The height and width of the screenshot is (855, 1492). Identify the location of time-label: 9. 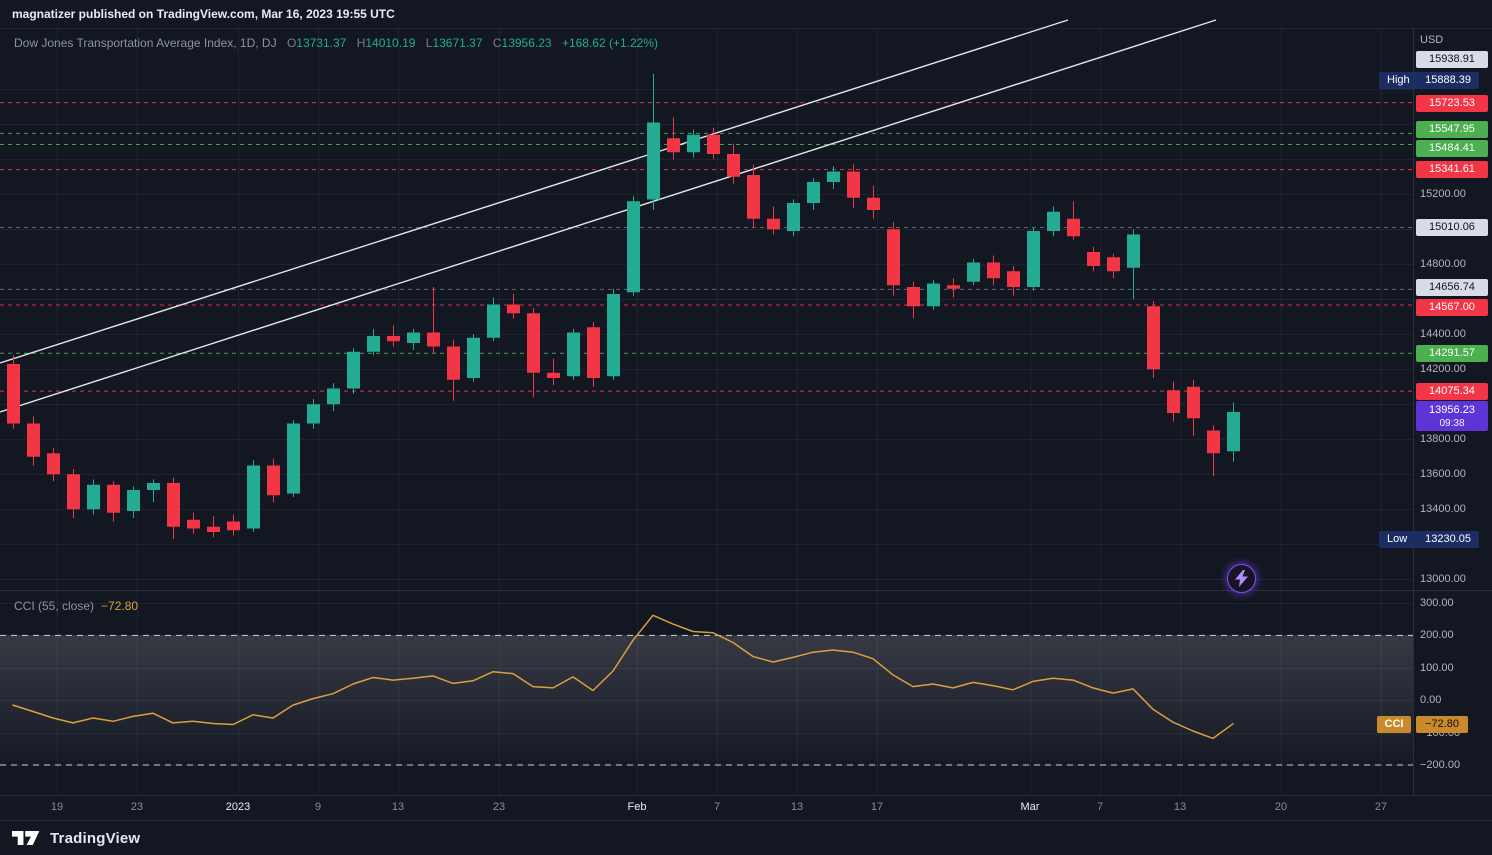
(318, 807).